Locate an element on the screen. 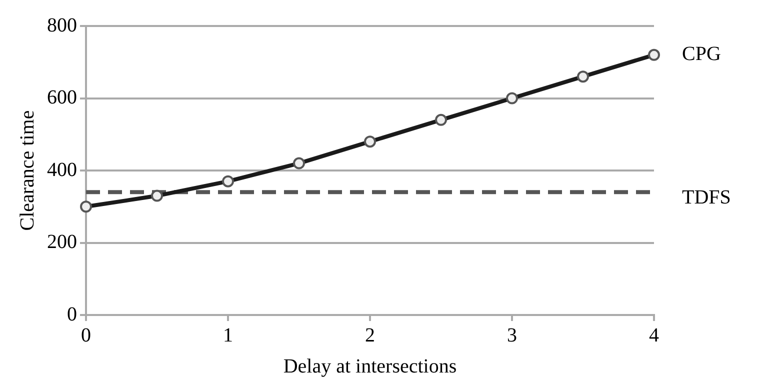  x-tick-label: 4 is located at coordinates (654, 335).